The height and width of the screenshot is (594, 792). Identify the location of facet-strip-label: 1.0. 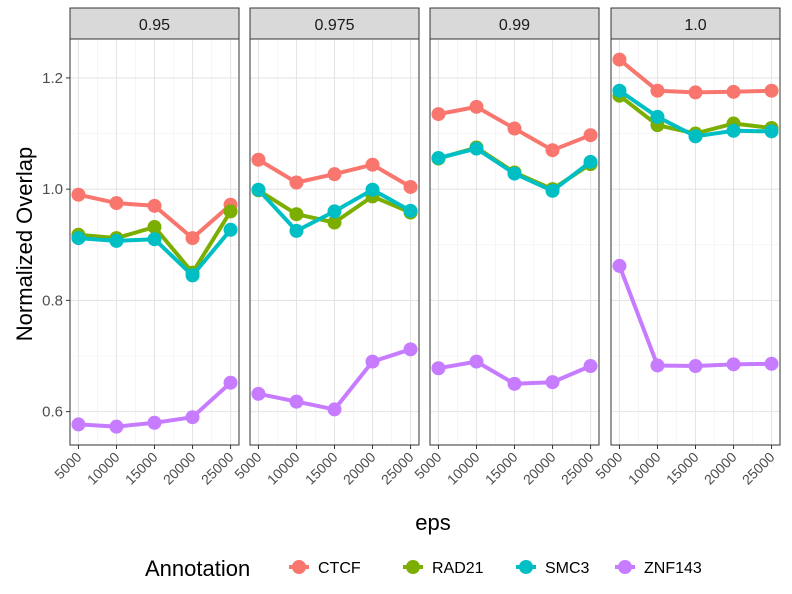
(695, 25).